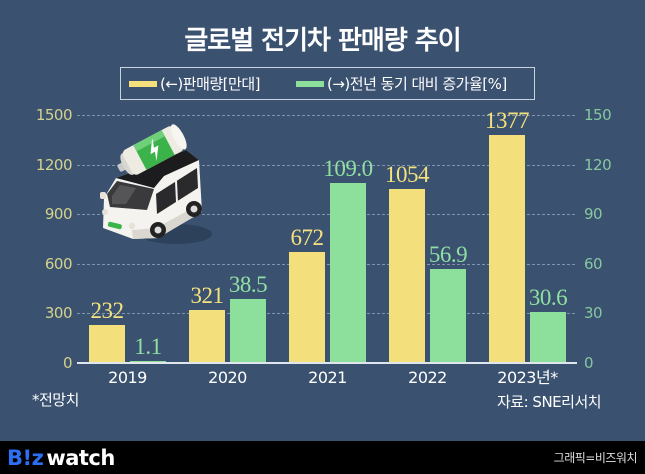 The height and width of the screenshot is (474, 645). I want to click on sales-value-label: 672, so click(307, 237).